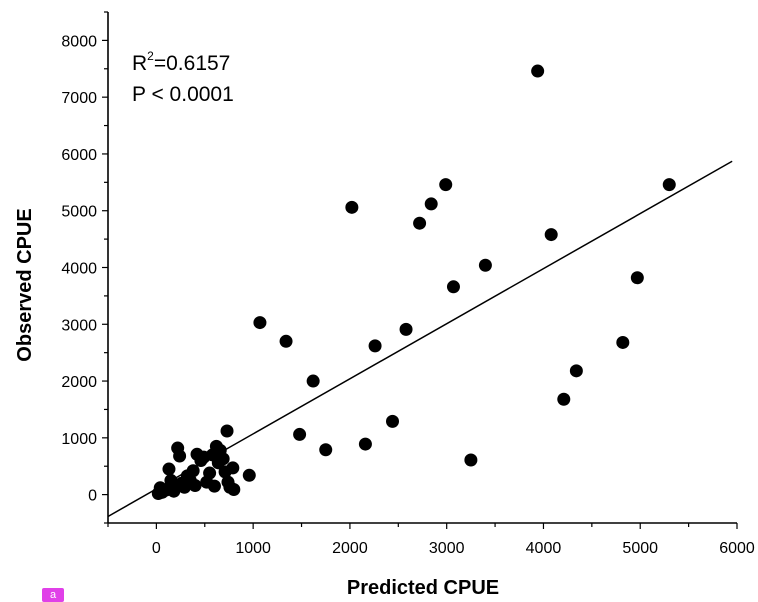  Describe the element at coordinates (92, 496) in the screenshot. I see `y-tick-label: 0` at that location.